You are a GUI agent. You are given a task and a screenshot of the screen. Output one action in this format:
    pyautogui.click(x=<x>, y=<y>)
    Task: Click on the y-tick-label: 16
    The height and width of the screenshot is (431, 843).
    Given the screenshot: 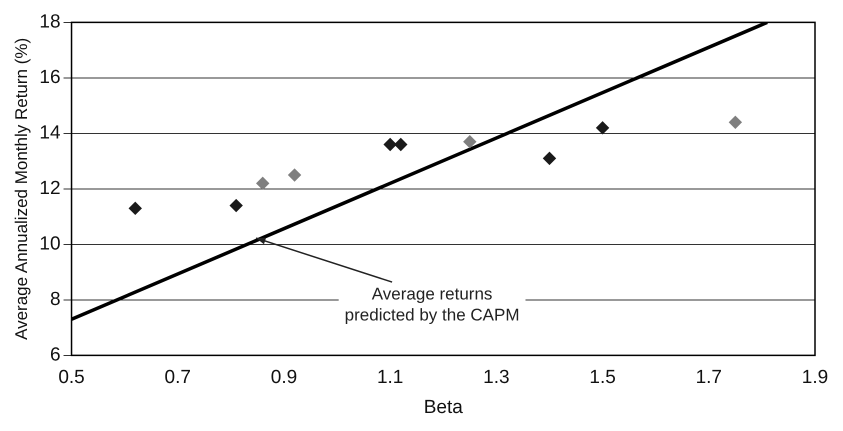 What is the action you would take?
    pyautogui.click(x=50, y=77)
    